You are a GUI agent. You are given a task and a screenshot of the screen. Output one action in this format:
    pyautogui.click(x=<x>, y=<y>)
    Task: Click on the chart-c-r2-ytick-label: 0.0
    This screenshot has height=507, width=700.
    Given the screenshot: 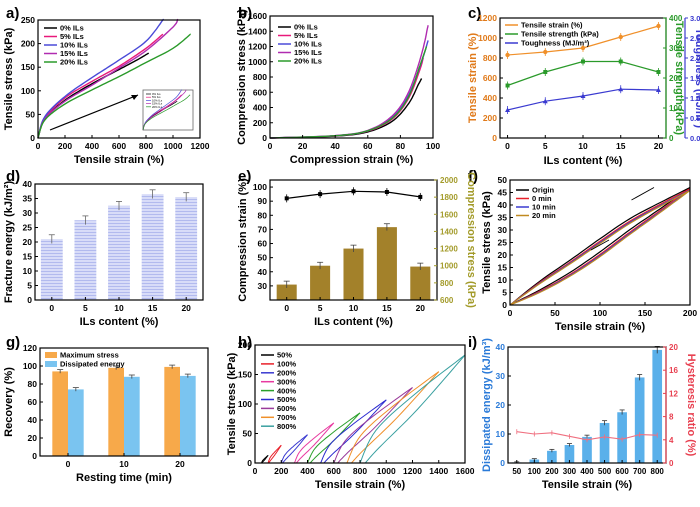 What is the action you would take?
    pyautogui.click(x=695, y=138)
    